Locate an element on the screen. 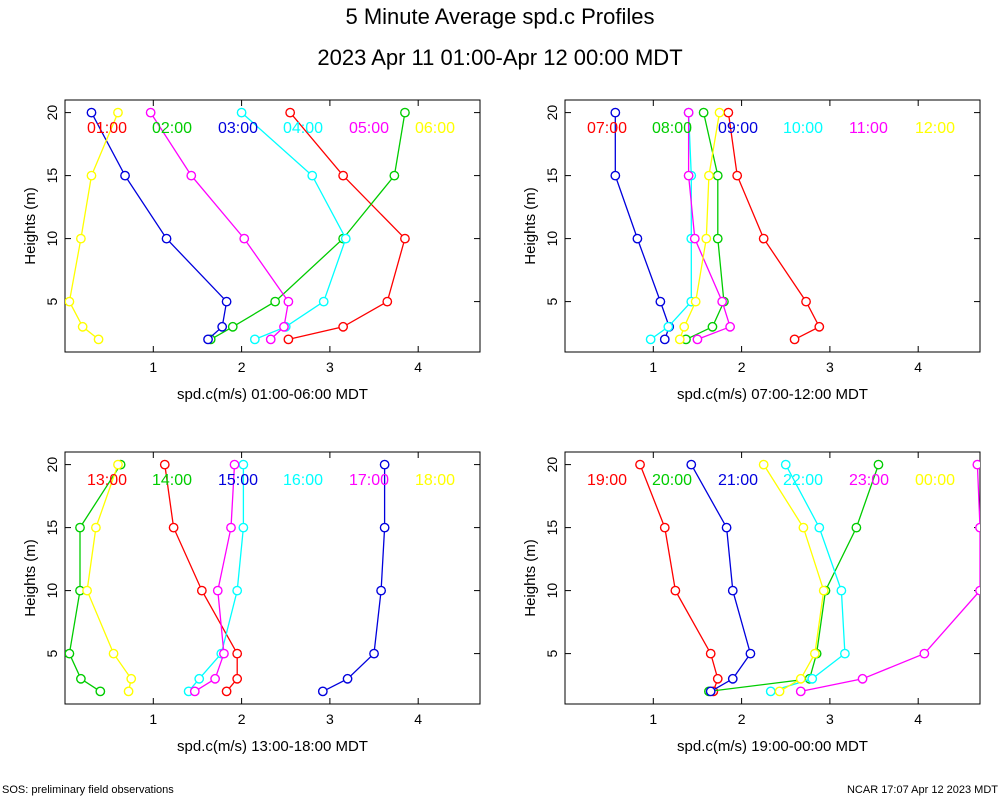 The width and height of the screenshot is (1000, 800). data-point-07:00-2m is located at coordinates (794, 339).